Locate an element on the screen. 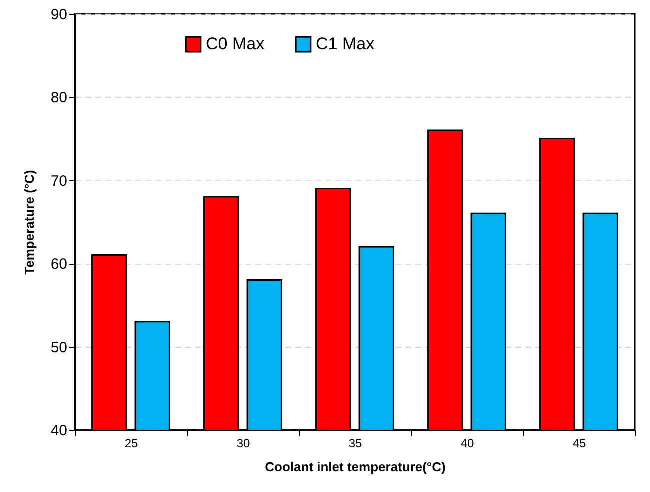  y-tick-label: 50 is located at coordinates (59, 347).